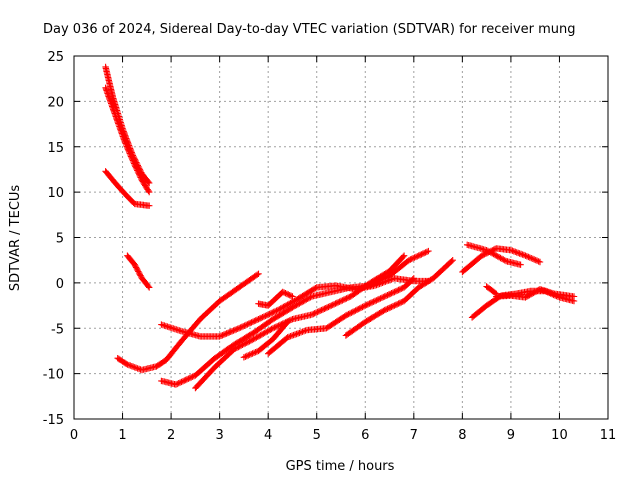 Image resolution: width=640 pixels, height=480 pixels. I want to click on x-tick-label: 10, so click(559, 435).